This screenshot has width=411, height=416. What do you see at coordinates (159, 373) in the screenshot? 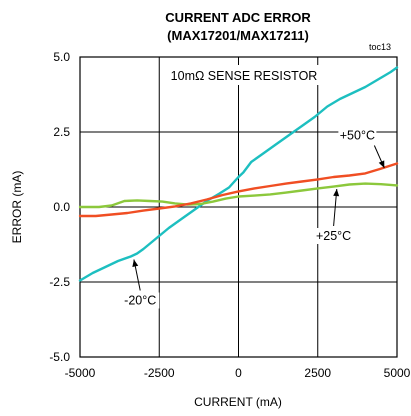
I see `x-tick-label: -2500` at bounding box center [159, 373].